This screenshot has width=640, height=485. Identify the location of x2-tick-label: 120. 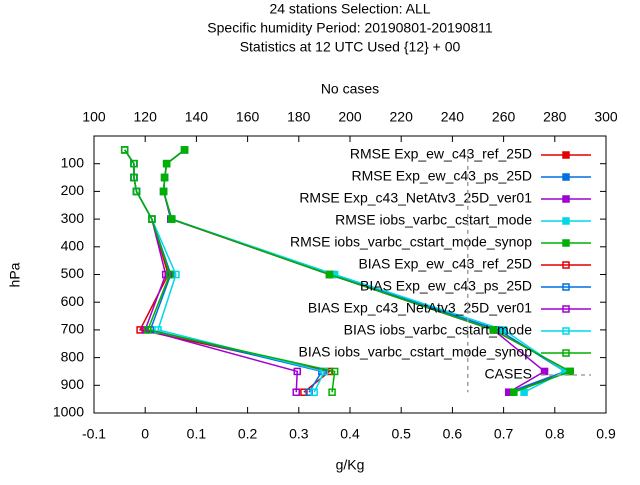
(146, 117).